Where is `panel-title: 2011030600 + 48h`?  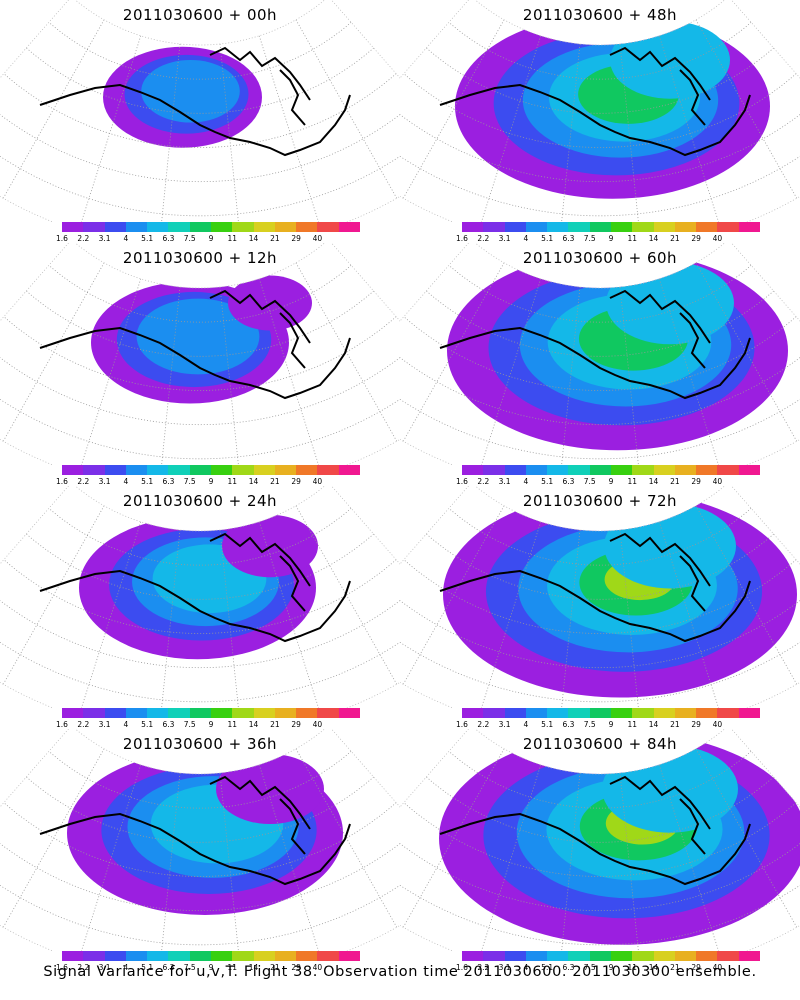 panel-title: 2011030600 + 48h is located at coordinates (600, 15).